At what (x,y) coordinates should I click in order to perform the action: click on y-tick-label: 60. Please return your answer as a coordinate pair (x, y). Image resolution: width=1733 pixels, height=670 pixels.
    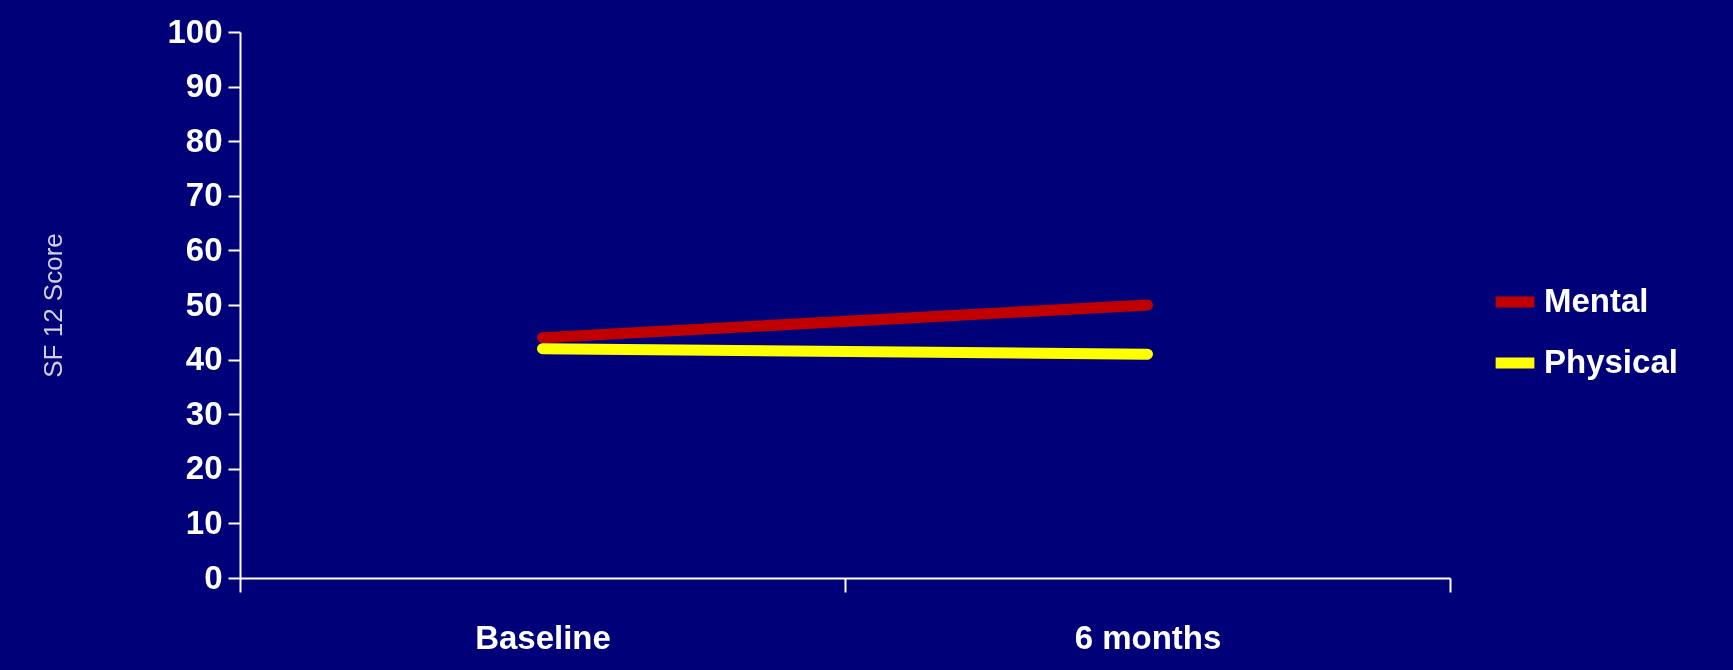
    Looking at the image, I should click on (204, 249).